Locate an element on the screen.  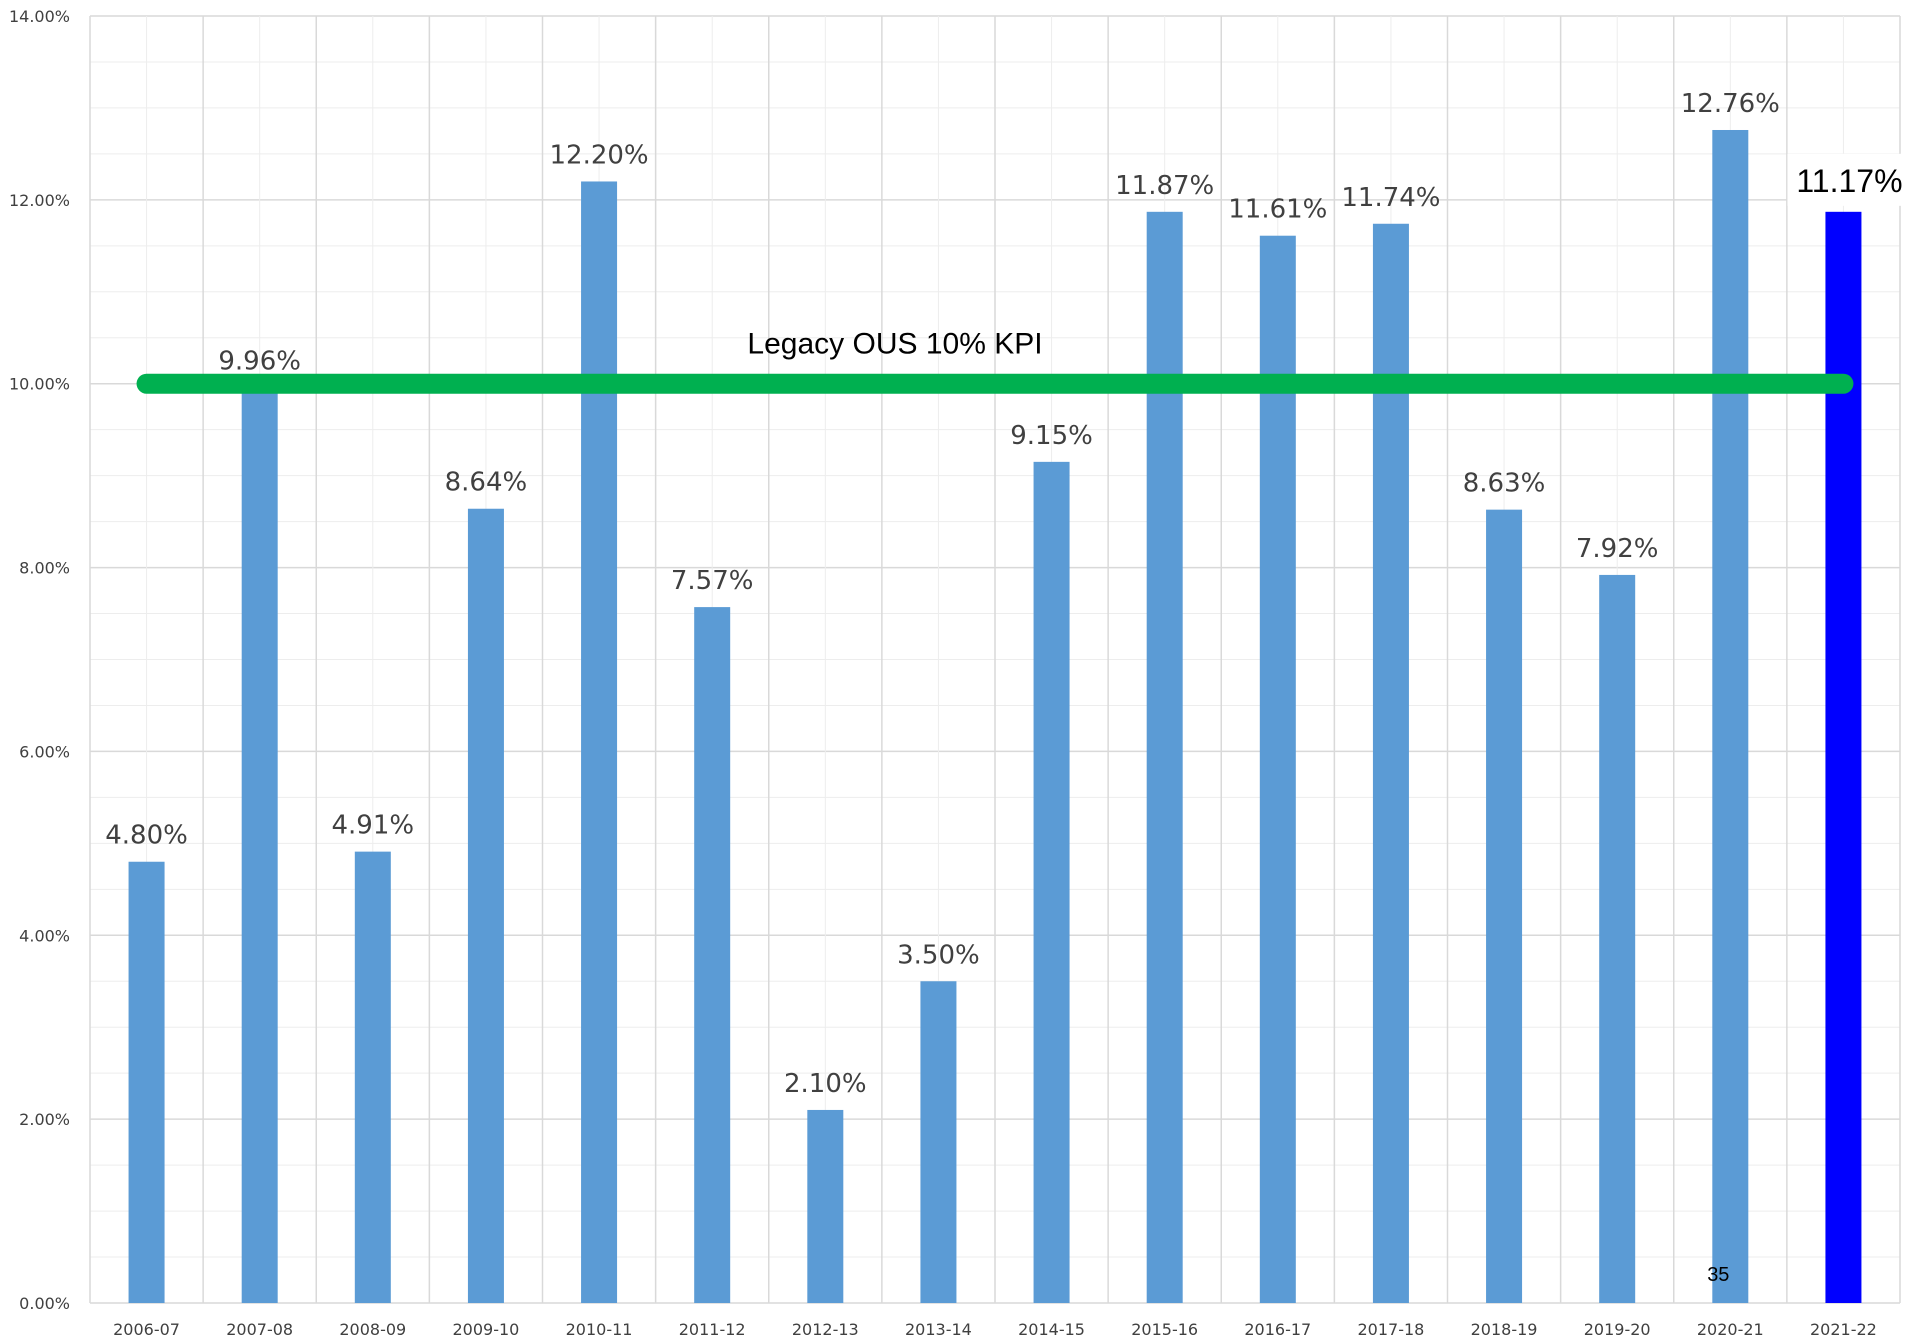
page-number: 35 is located at coordinates (1718, 1275).